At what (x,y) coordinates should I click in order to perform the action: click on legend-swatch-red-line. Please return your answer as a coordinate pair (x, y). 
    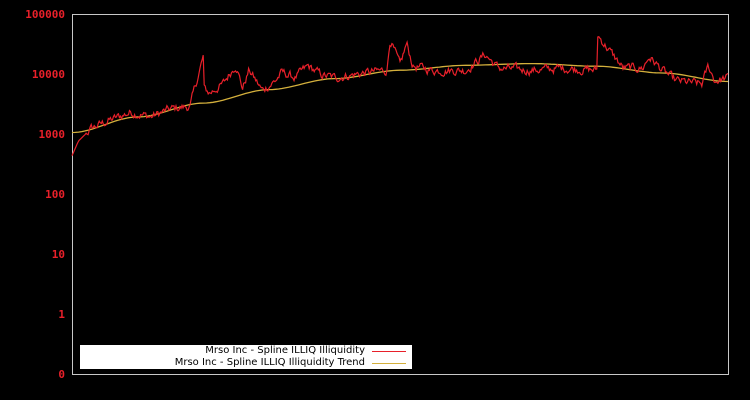
    Looking at the image, I should click on (389, 351).